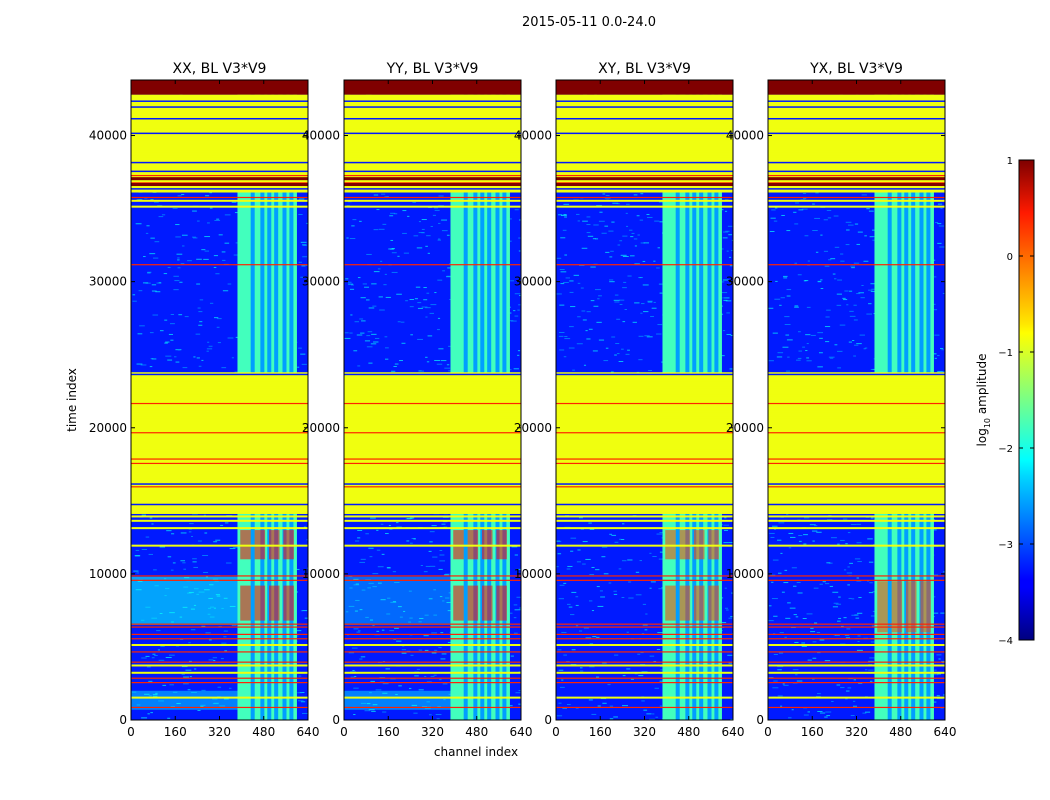  Describe the element at coordinates (432, 69) in the screenshot. I see `panel-title: YY, BL V3*V9` at that location.